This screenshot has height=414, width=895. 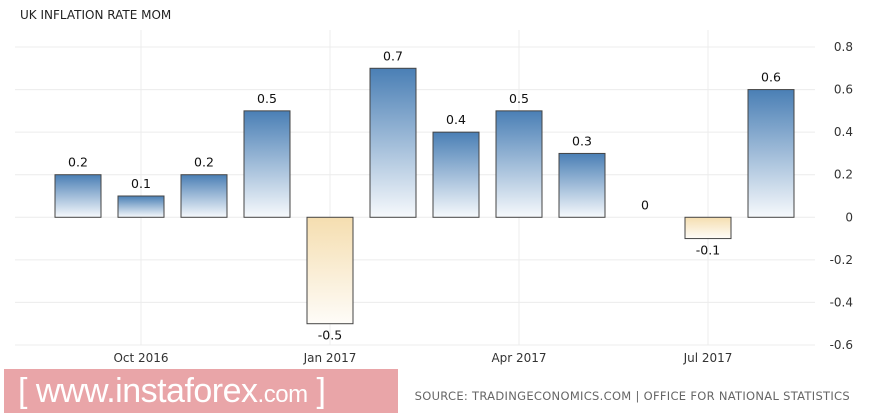 What do you see at coordinates (140, 358) in the screenshot?
I see `x-tick-label: Oct 2016` at bounding box center [140, 358].